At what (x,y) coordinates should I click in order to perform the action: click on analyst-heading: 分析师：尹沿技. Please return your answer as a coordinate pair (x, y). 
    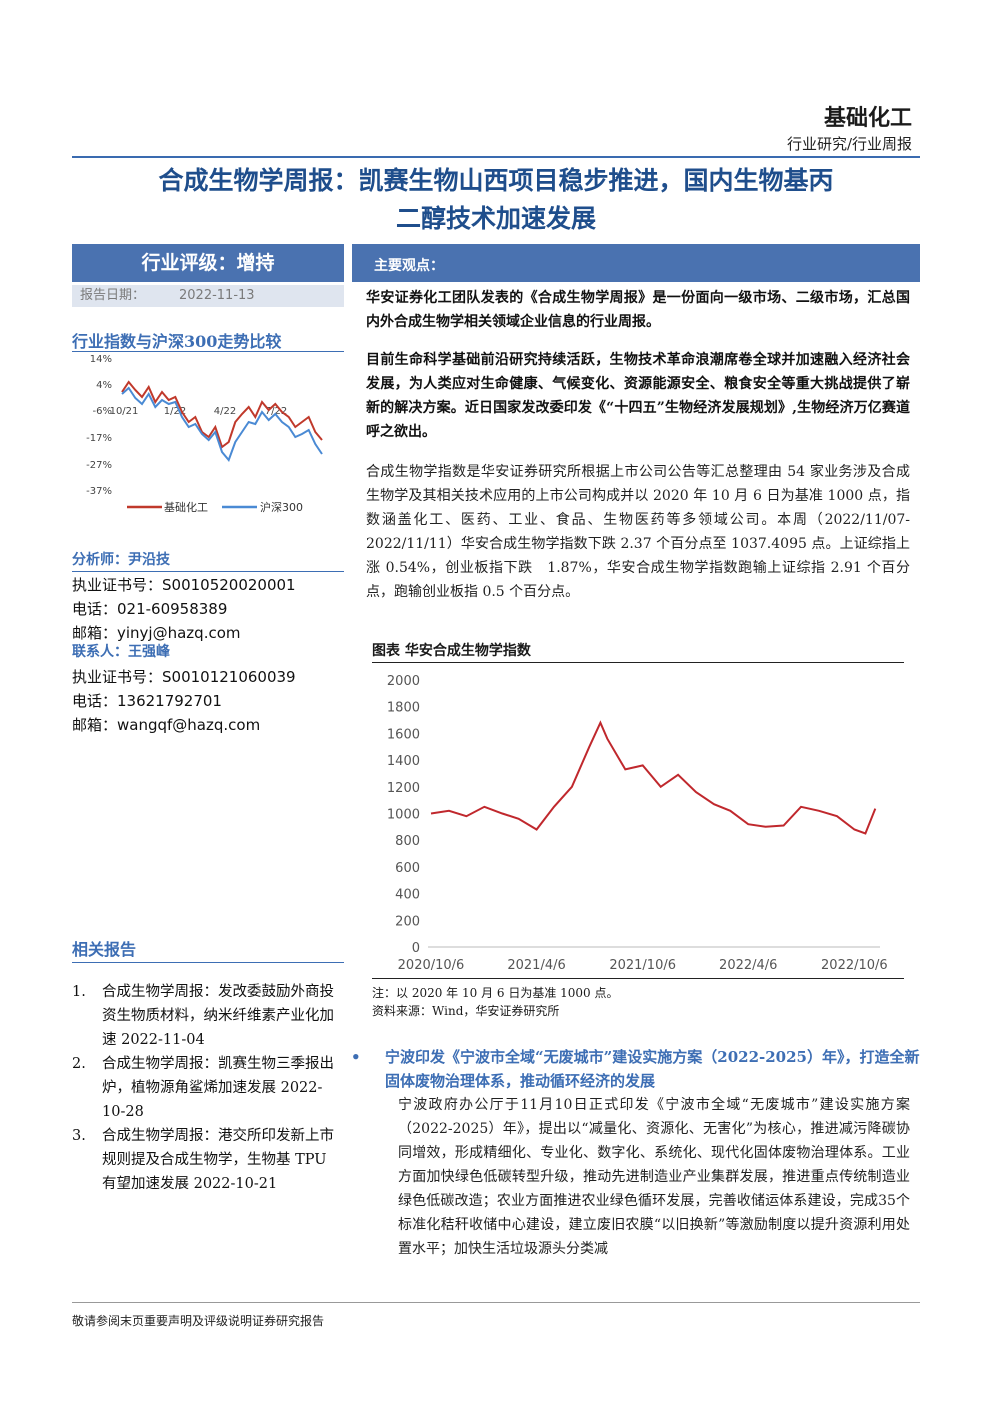
    Looking at the image, I should click on (121, 560).